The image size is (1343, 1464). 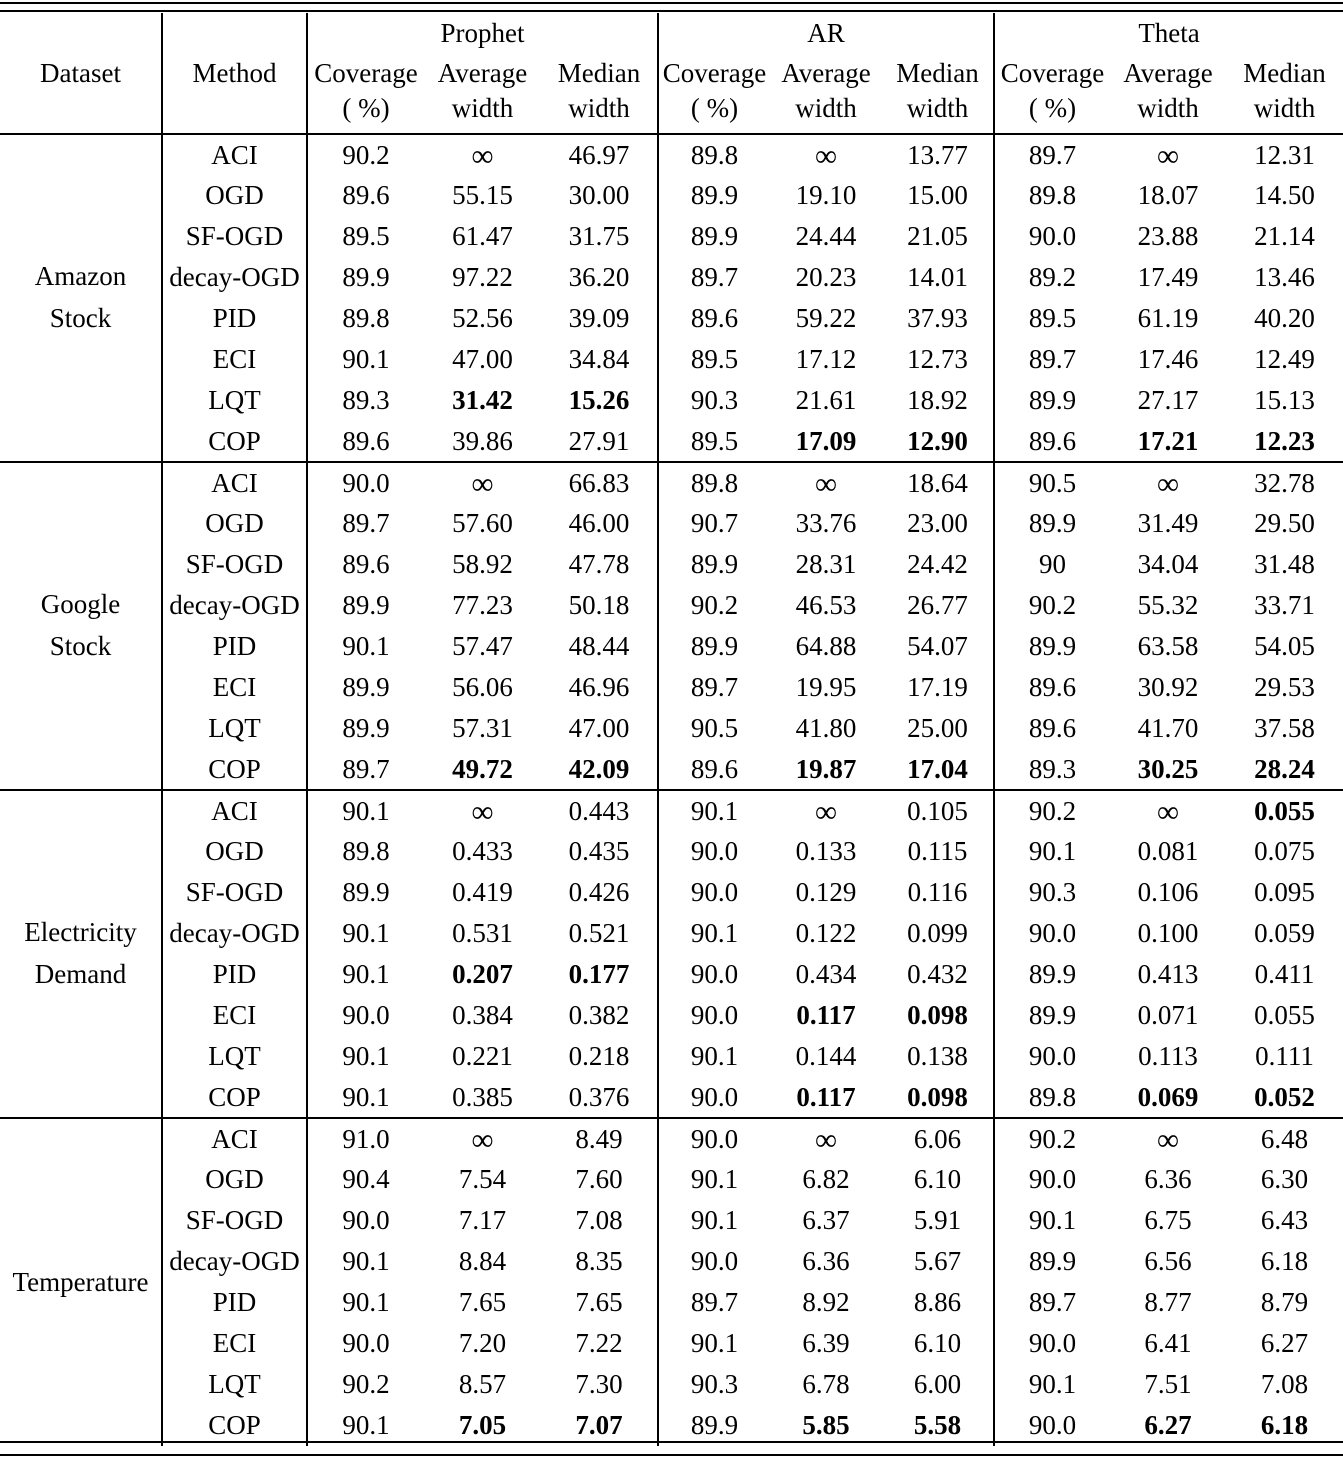 What do you see at coordinates (482, 73) in the screenshot?
I see `header-average: Average` at bounding box center [482, 73].